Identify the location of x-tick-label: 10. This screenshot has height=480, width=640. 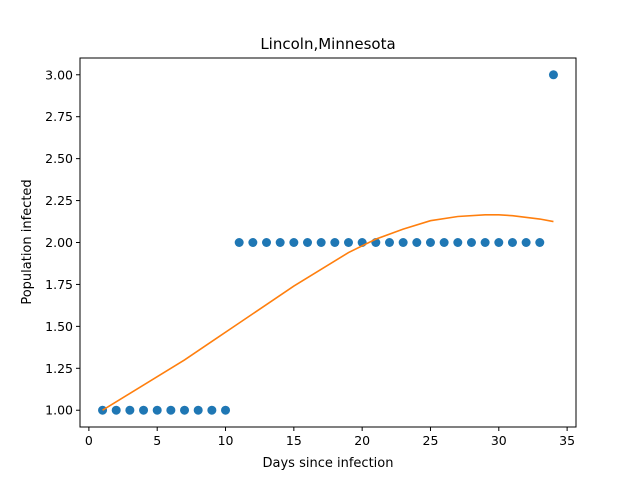
(226, 440).